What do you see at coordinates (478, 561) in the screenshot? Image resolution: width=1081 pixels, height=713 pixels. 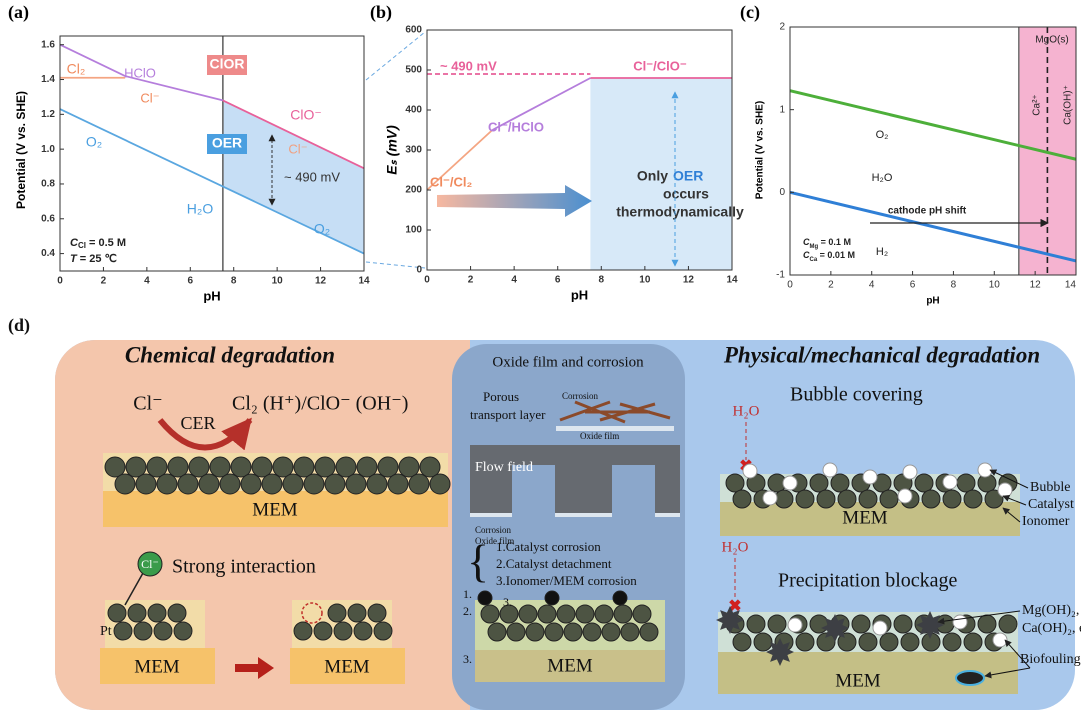 I see `brace: {` at bounding box center [478, 561].